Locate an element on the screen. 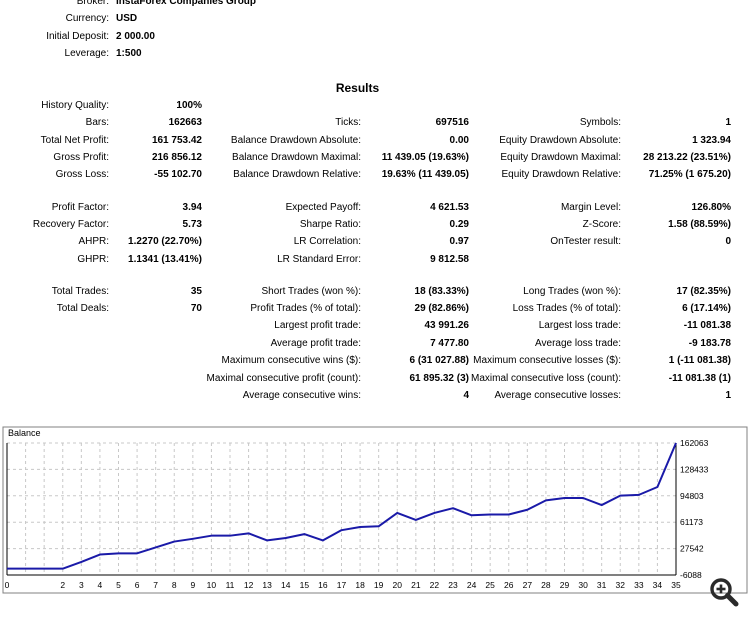  lr-correlation-label: LR Correlation: is located at coordinates (327, 241).